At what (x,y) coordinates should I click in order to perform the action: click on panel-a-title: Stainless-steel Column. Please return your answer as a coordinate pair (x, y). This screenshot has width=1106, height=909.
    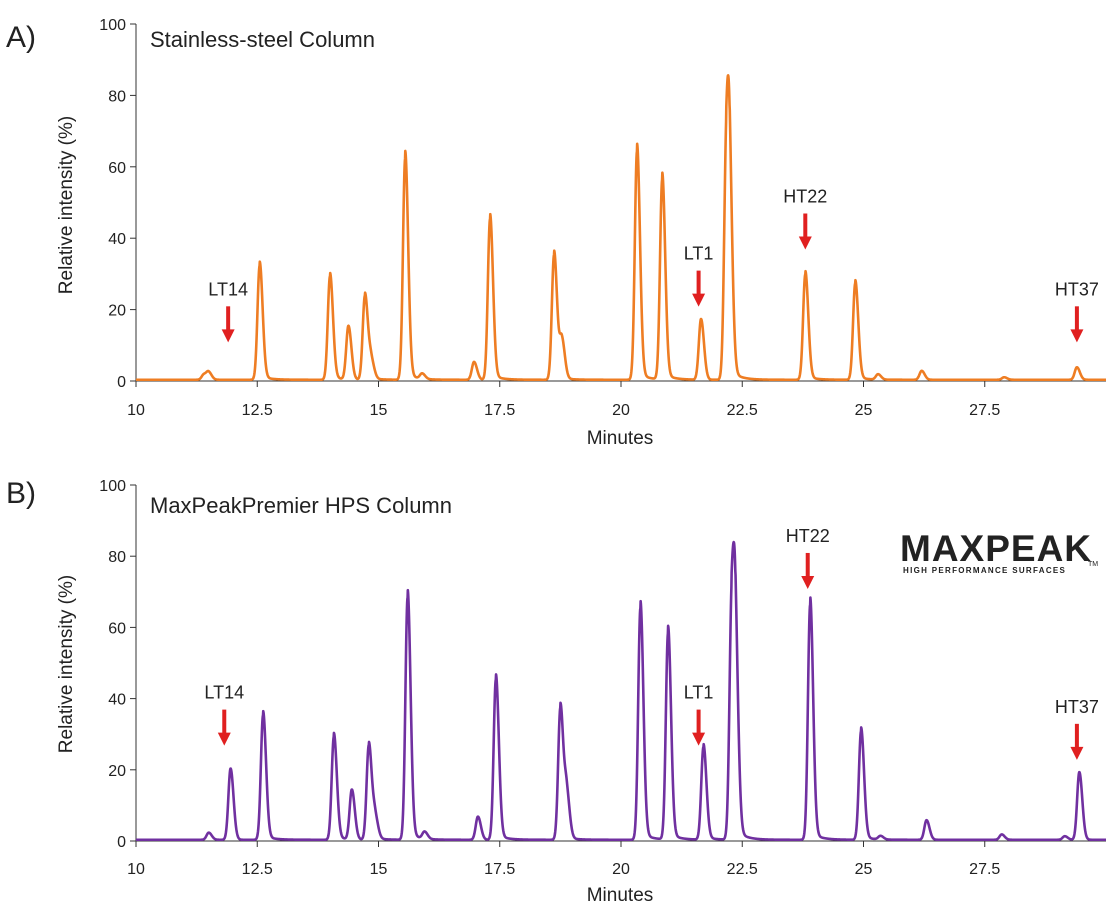
    Looking at the image, I should click on (262, 39).